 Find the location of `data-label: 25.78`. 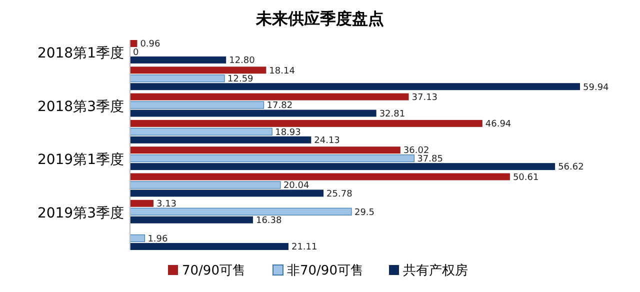

data-label: 25.78 is located at coordinates (339, 194).